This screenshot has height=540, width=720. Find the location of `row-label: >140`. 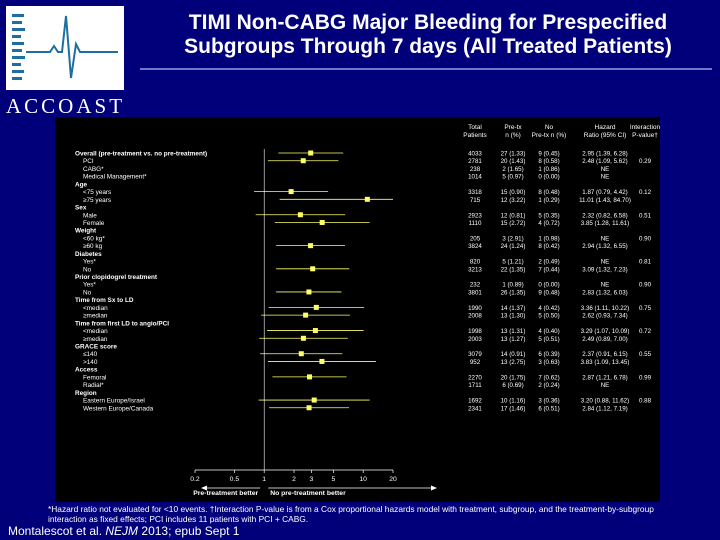

row-label: >140 is located at coordinates (90, 362).